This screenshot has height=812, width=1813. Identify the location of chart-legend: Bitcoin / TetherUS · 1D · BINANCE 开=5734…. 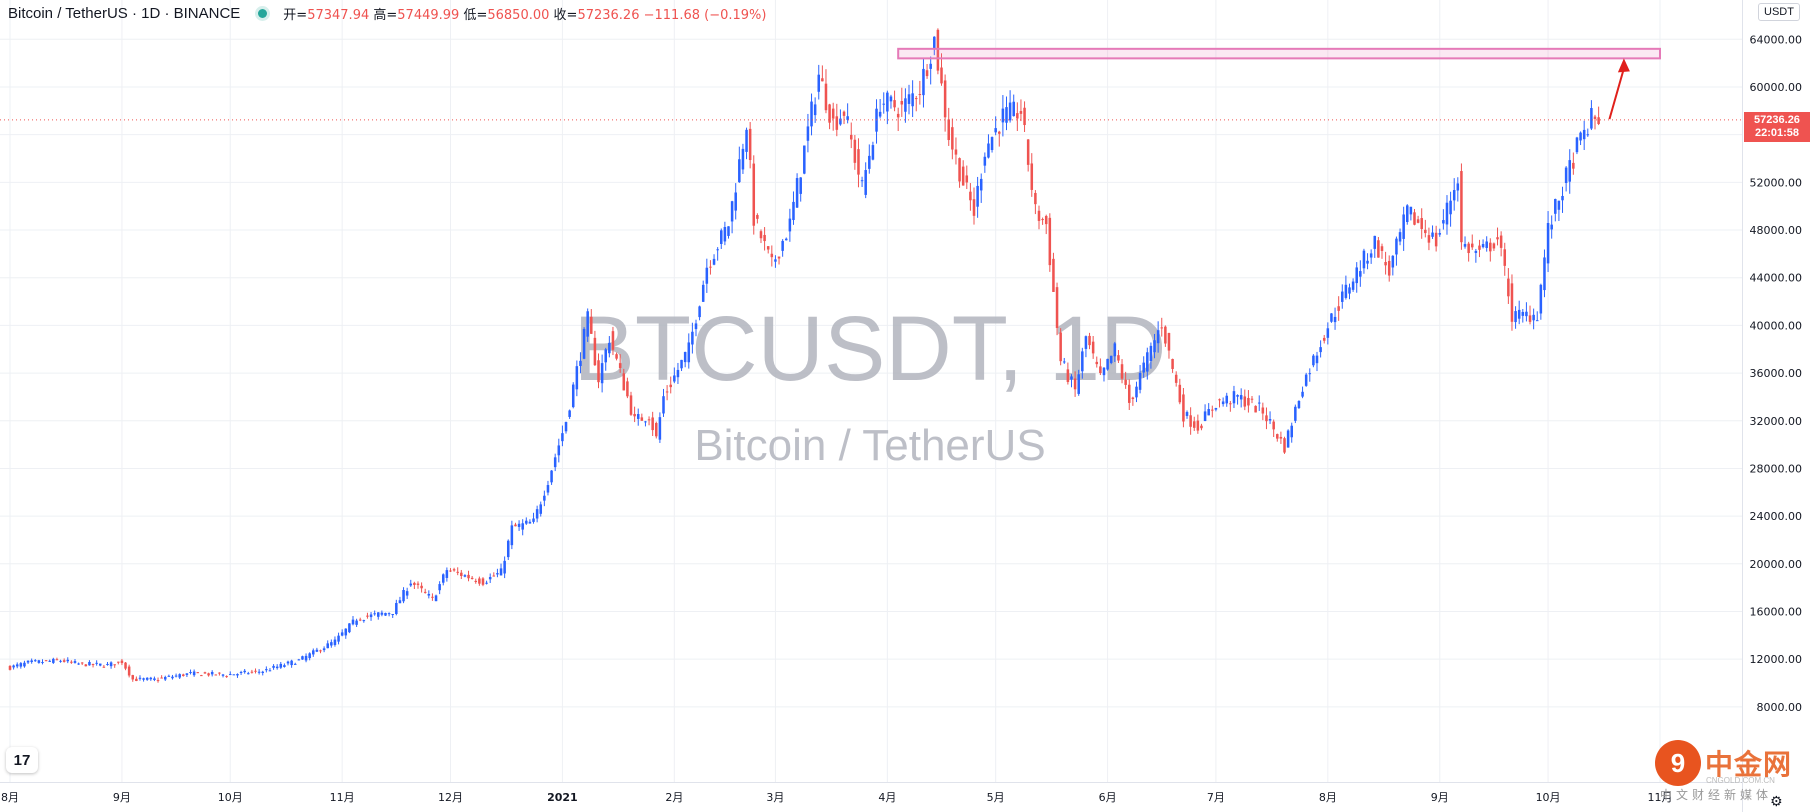
(387, 13).